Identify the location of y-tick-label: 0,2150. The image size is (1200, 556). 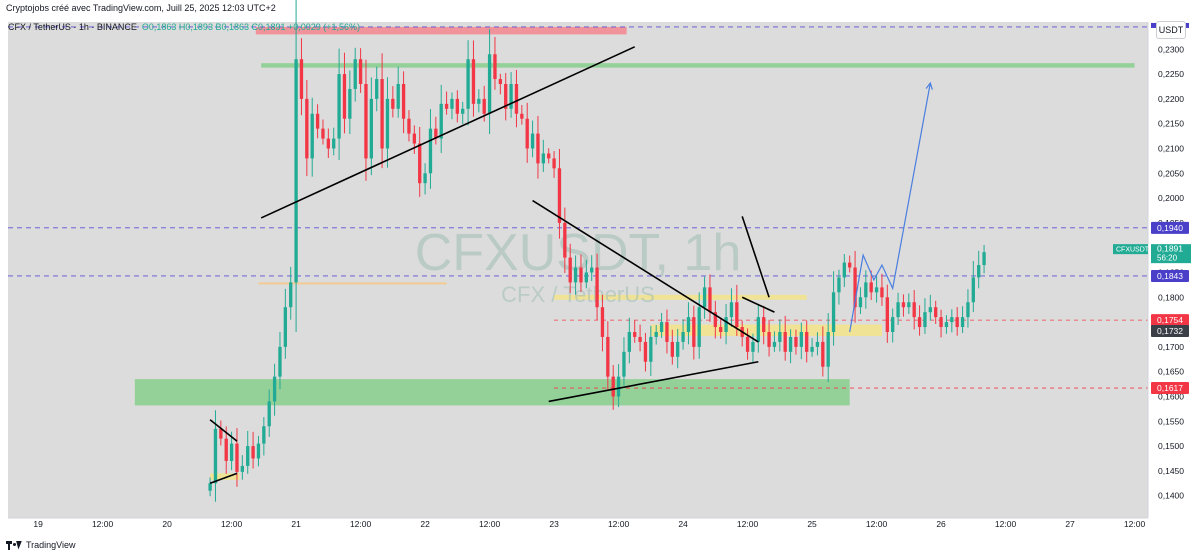
(1171, 124).